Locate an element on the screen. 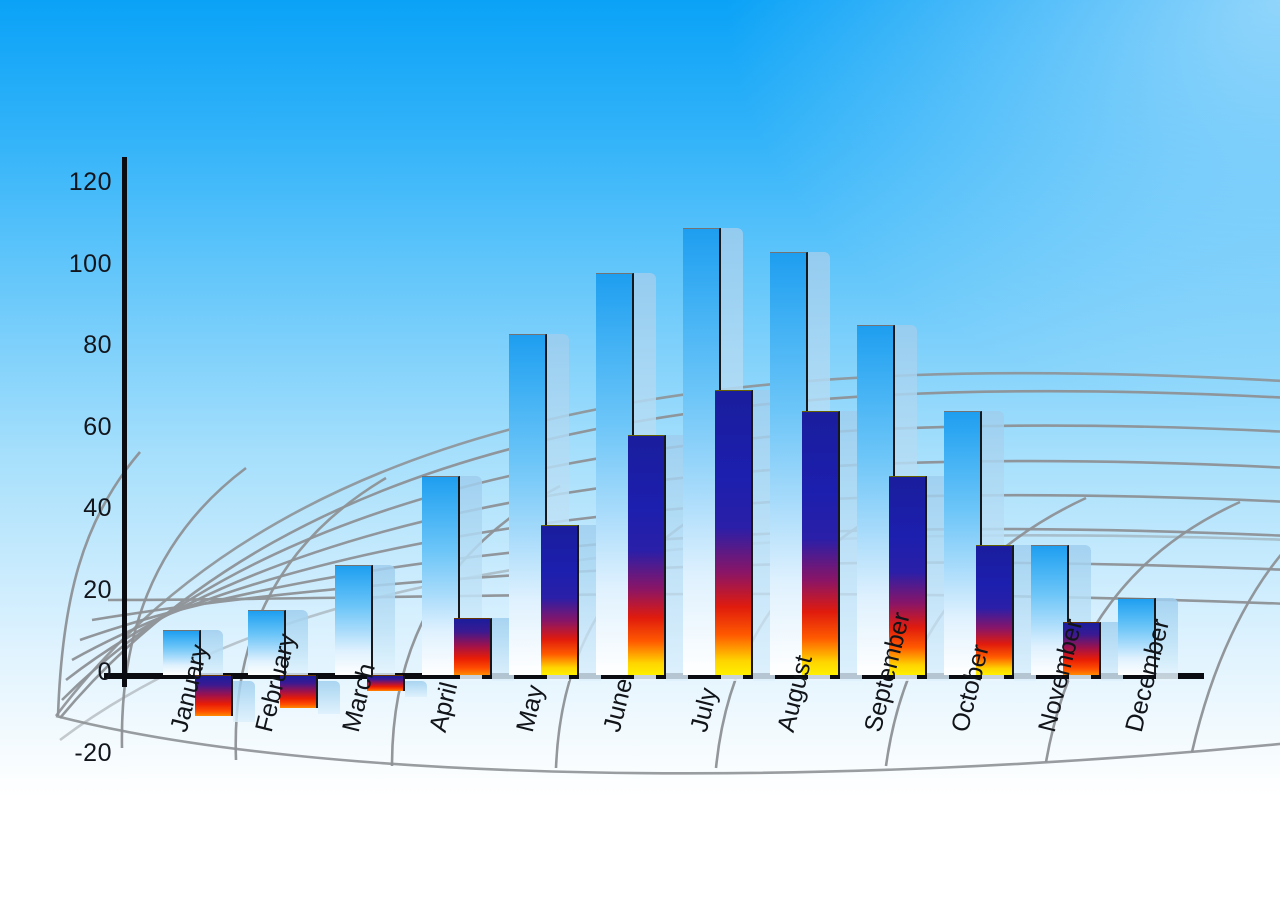 The height and width of the screenshot is (905, 1280). bar-february-series1 is located at coordinates (278, 645).